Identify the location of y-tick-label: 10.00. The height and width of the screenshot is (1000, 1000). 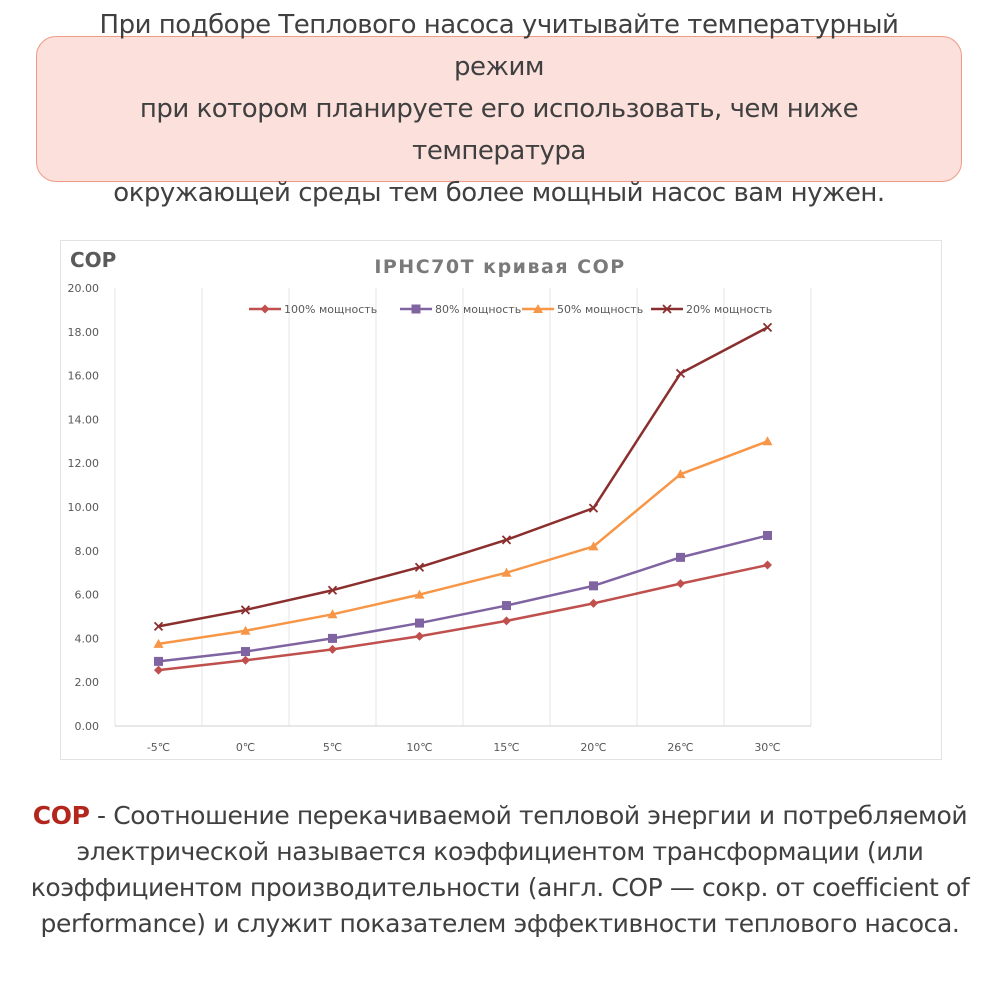
(84, 507).